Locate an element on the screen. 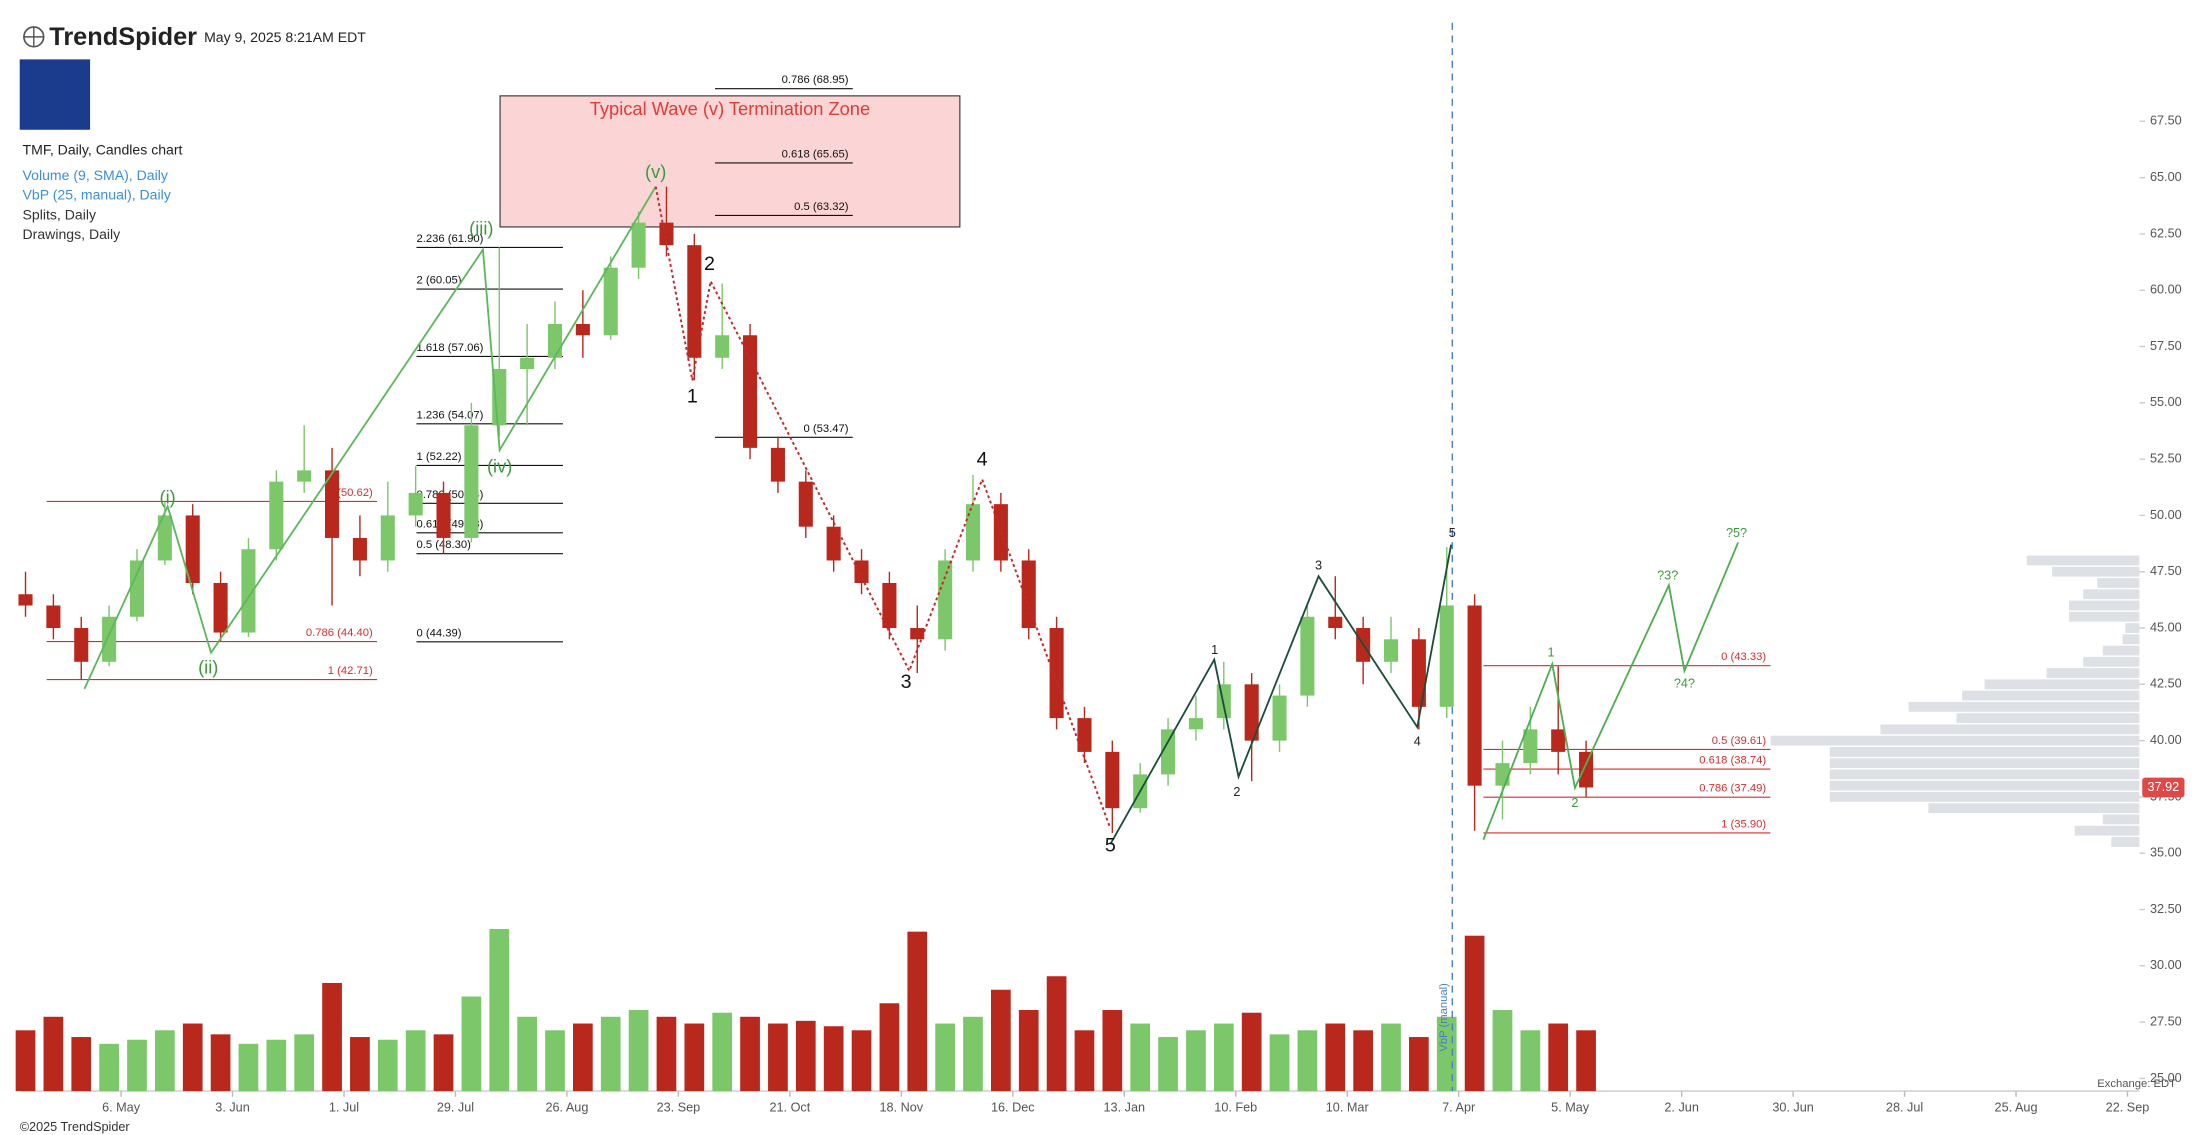  timezone: Exchange: EDT is located at coordinates (2136, 1084).